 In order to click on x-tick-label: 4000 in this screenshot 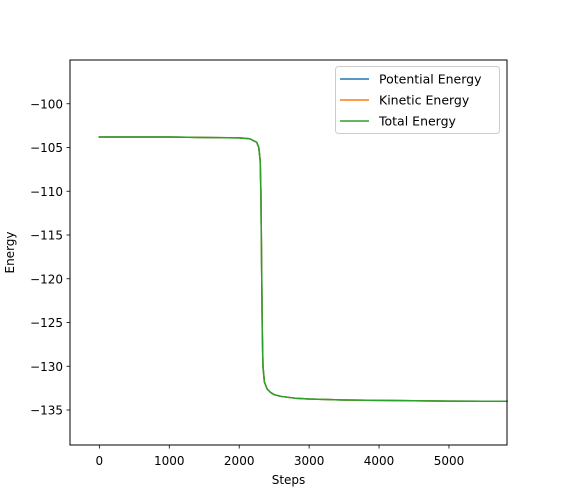, I will do `click(379, 461)`.